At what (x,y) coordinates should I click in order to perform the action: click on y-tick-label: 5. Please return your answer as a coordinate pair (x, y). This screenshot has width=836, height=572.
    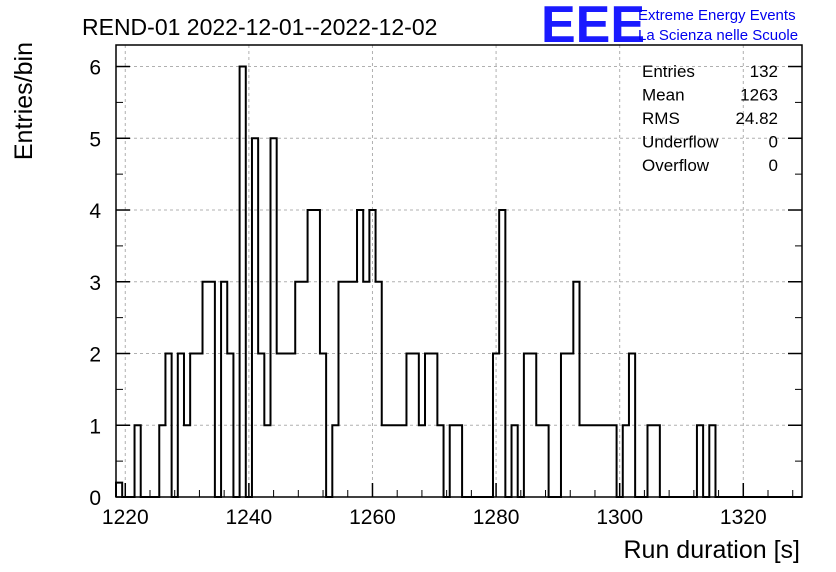
    Looking at the image, I should click on (95, 139).